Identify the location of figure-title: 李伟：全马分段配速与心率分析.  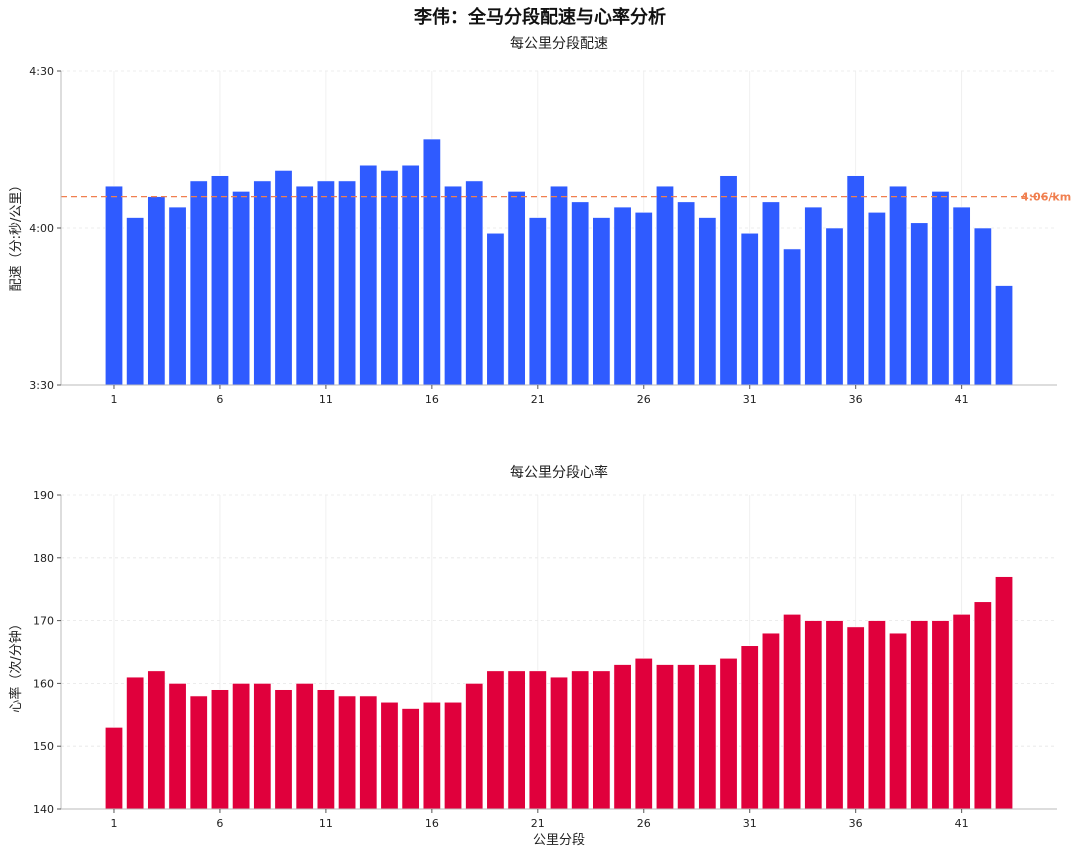
(539, 17).